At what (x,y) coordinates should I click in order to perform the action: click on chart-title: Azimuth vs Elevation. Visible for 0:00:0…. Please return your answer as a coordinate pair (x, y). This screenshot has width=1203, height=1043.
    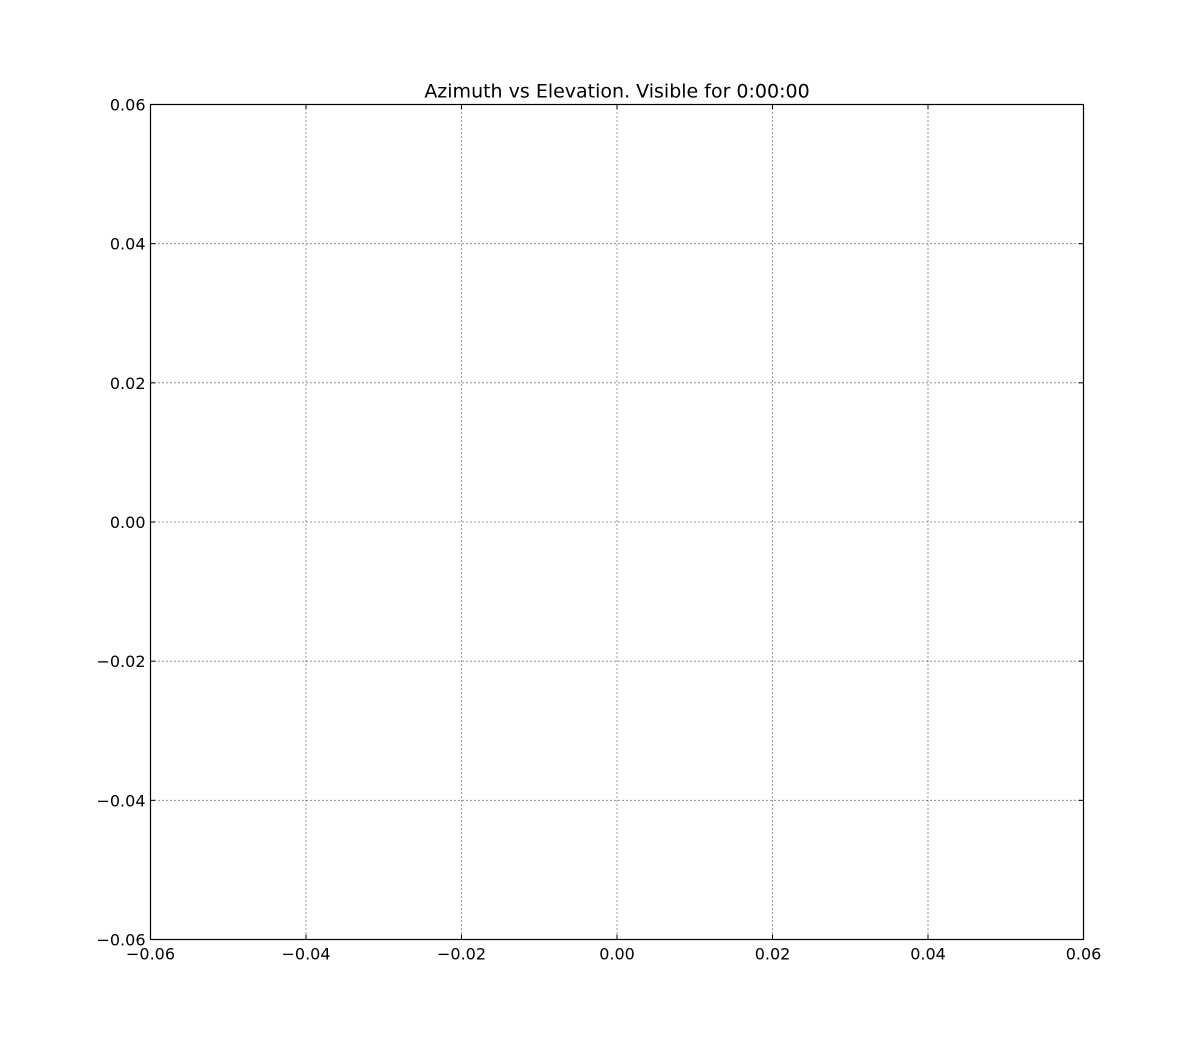
    Looking at the image, I should click on (616, 92).